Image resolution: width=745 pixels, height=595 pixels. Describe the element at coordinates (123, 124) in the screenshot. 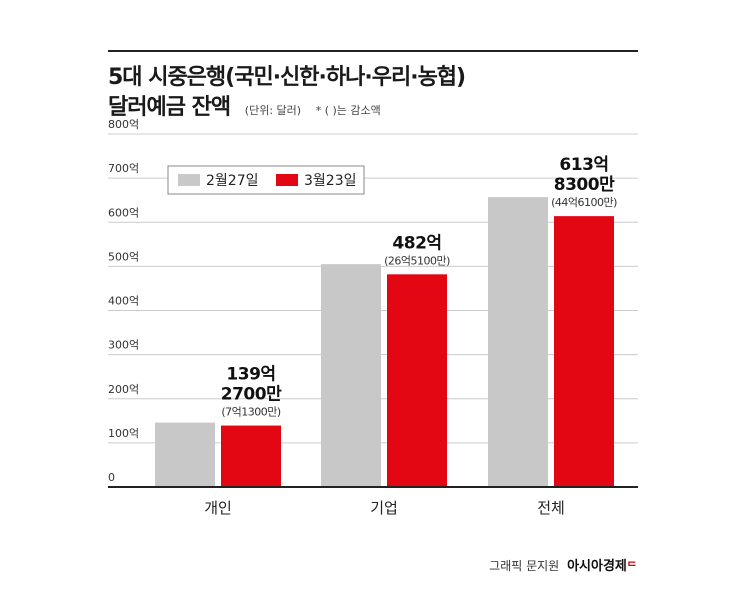

I see `y-tick-label: 800억` at that location.